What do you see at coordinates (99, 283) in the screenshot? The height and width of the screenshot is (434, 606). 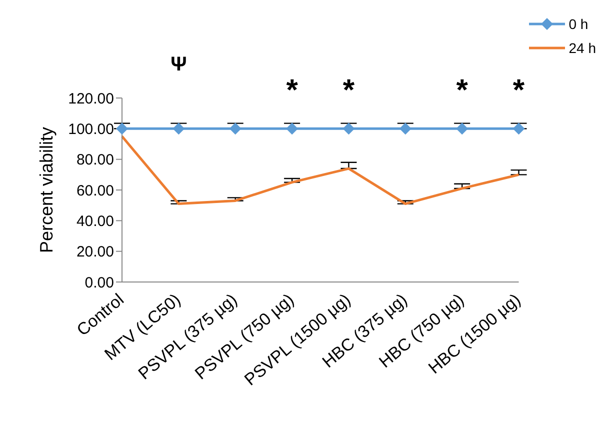 I see `y-tick-label: 0.00` at bounding box center [99, 283].